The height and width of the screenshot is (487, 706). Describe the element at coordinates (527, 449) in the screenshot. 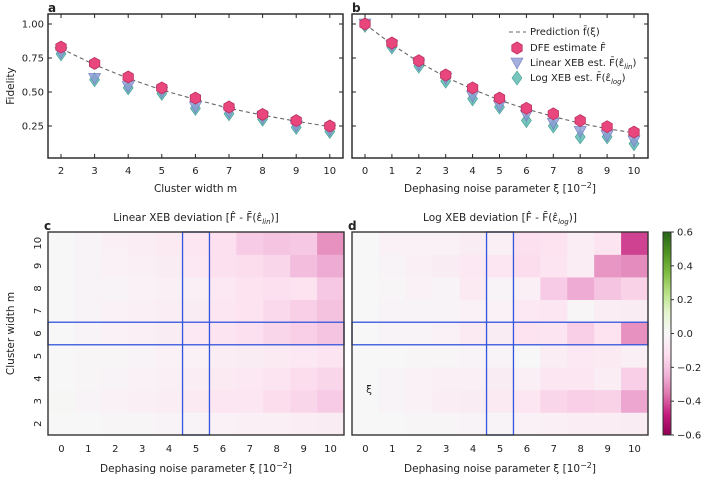

I see `x-tick-label: 6` at that location.